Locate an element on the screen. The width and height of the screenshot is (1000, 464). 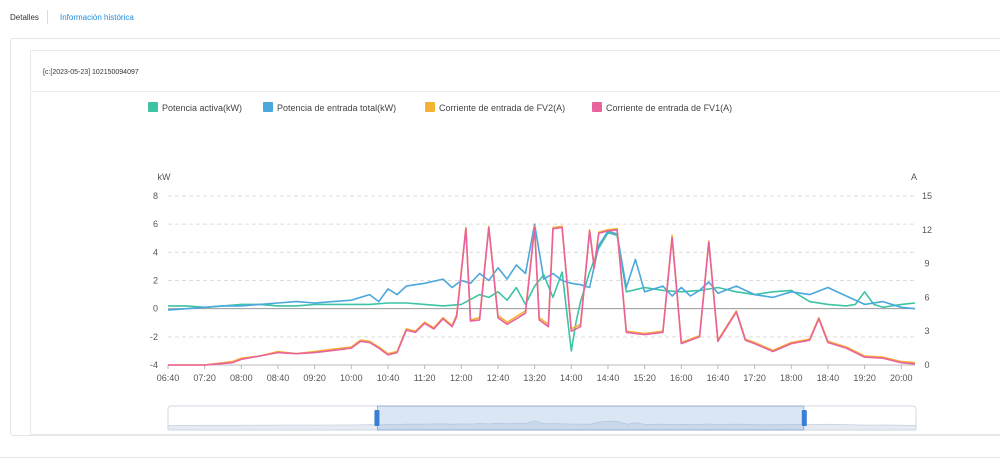
x-tick-label: 10:40 is located at coordinates (388, 378).